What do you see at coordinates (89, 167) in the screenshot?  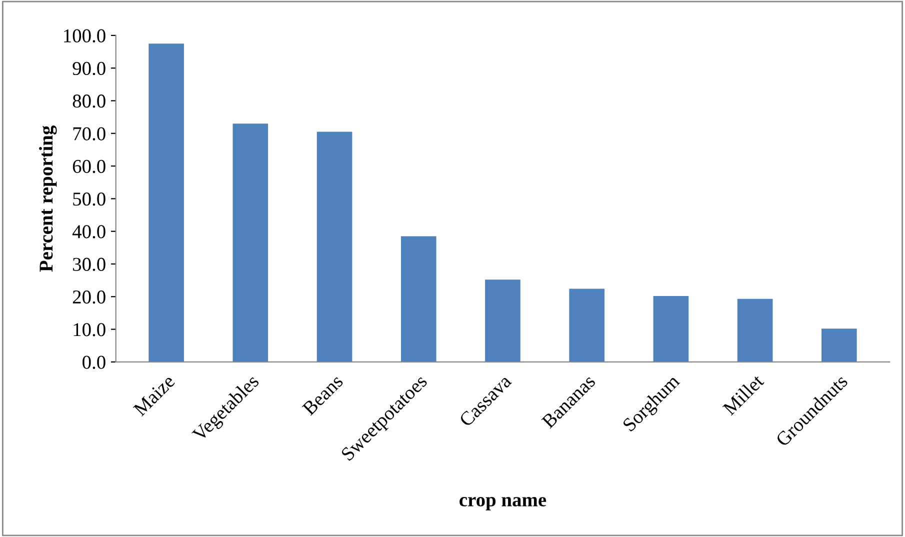 I see `y-tick-label: 60.0` at bounding box center [89, 167].